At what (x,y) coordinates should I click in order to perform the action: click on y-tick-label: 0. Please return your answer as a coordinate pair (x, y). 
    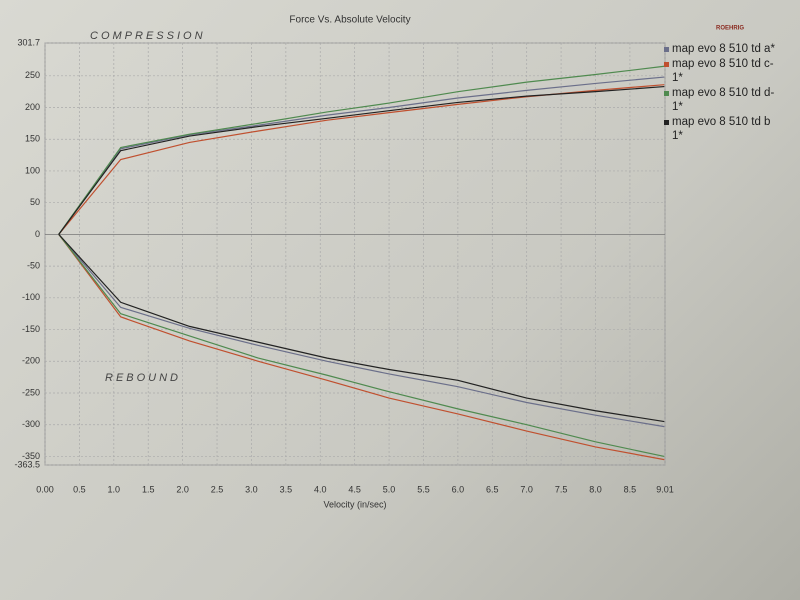
    Looking at the image, I should click on (37, 234).